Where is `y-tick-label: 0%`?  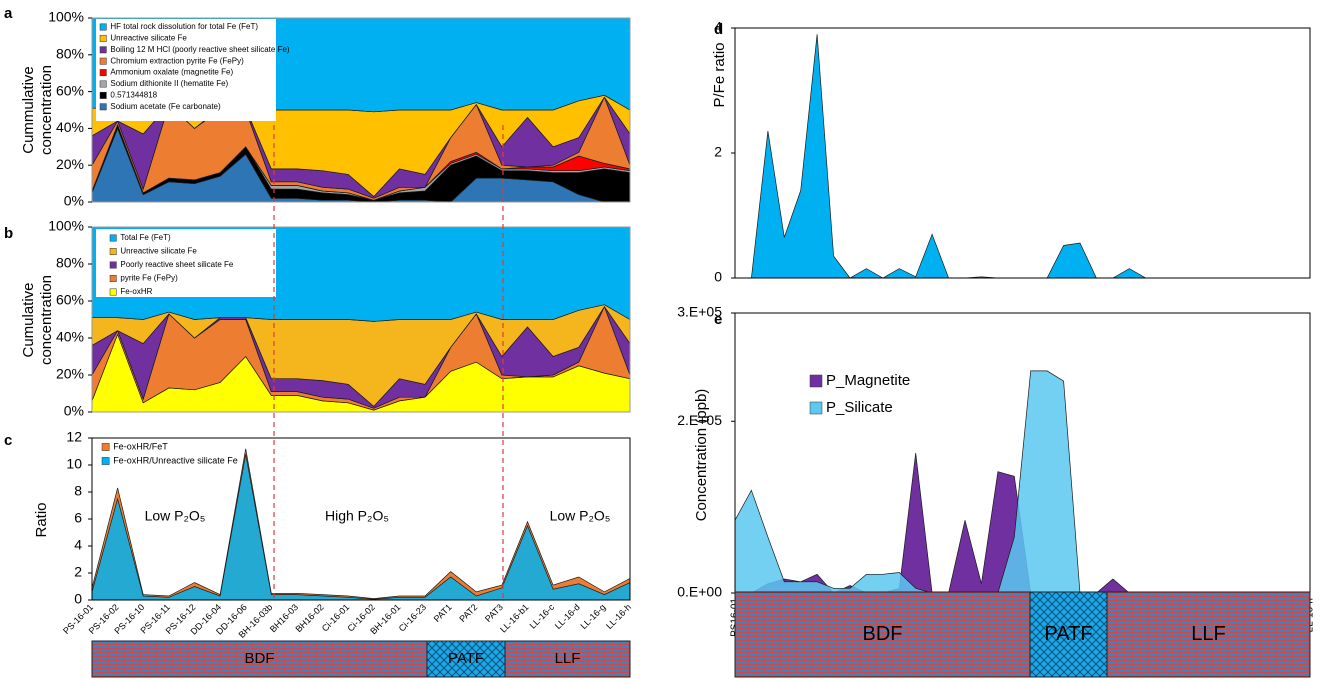 y-tick-label: 0% is located at coordinates (74, 411).